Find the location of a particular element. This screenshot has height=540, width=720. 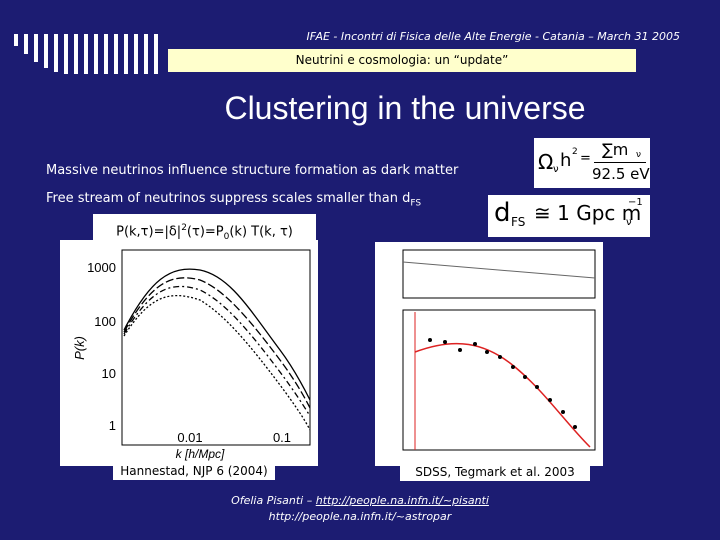

decor-bars is located at coordinates (86, 54).